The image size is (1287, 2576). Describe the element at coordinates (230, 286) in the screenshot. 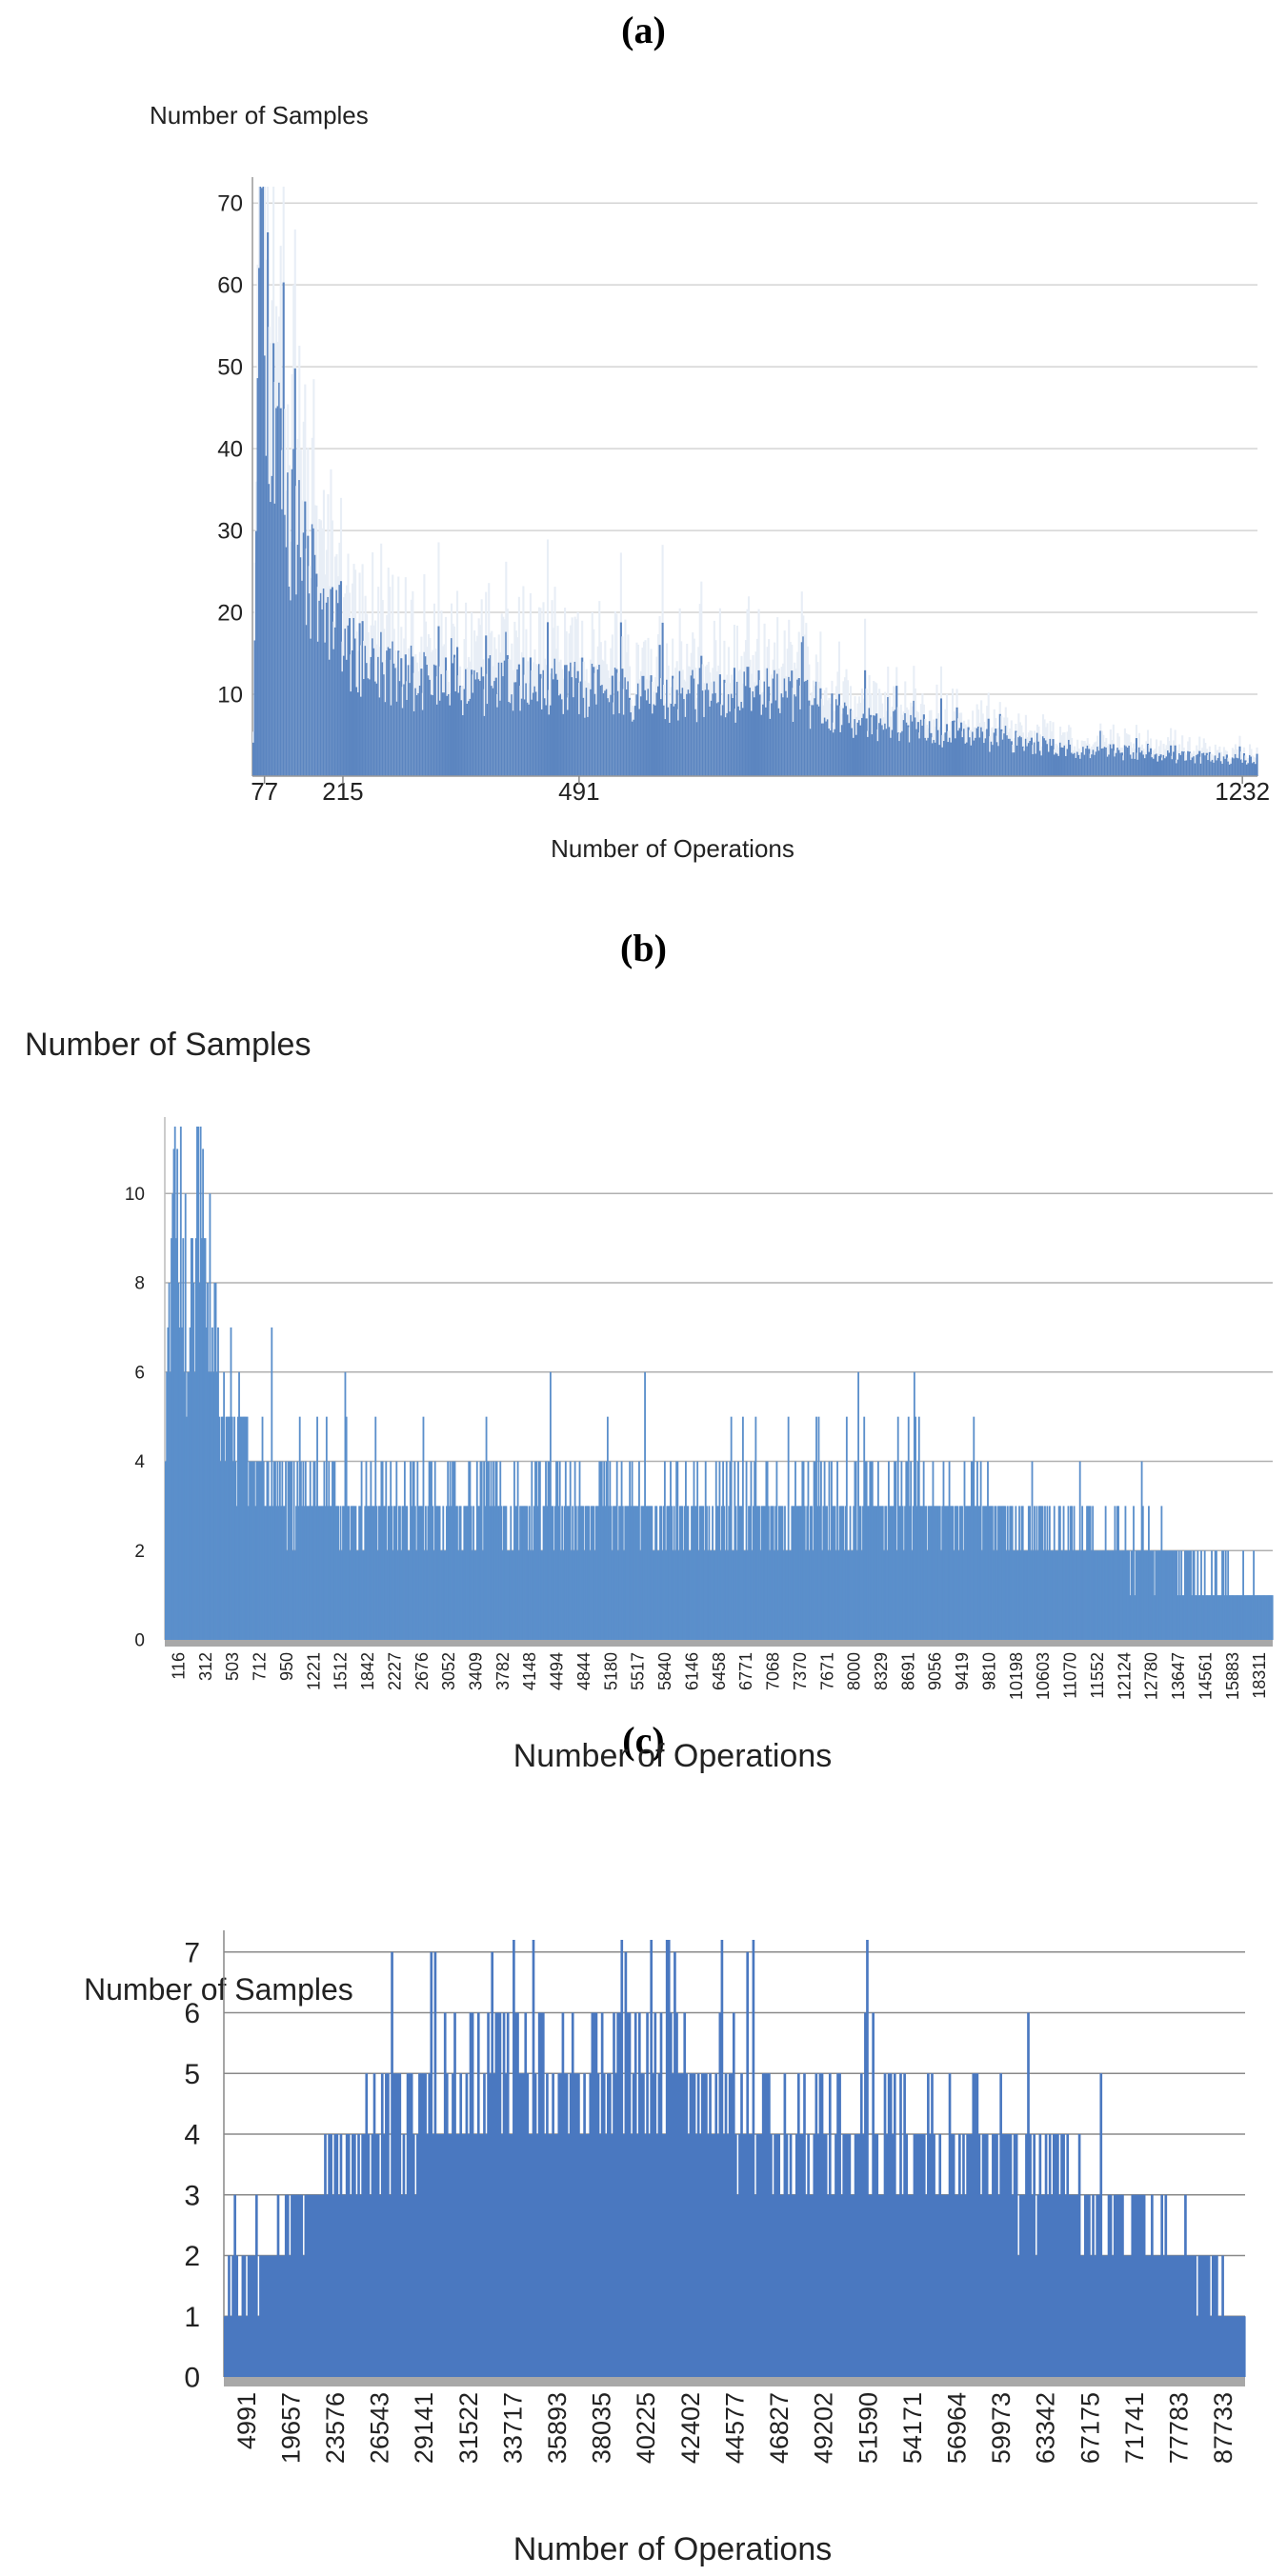

I see `chart-y-tick-label: 60` at that location.